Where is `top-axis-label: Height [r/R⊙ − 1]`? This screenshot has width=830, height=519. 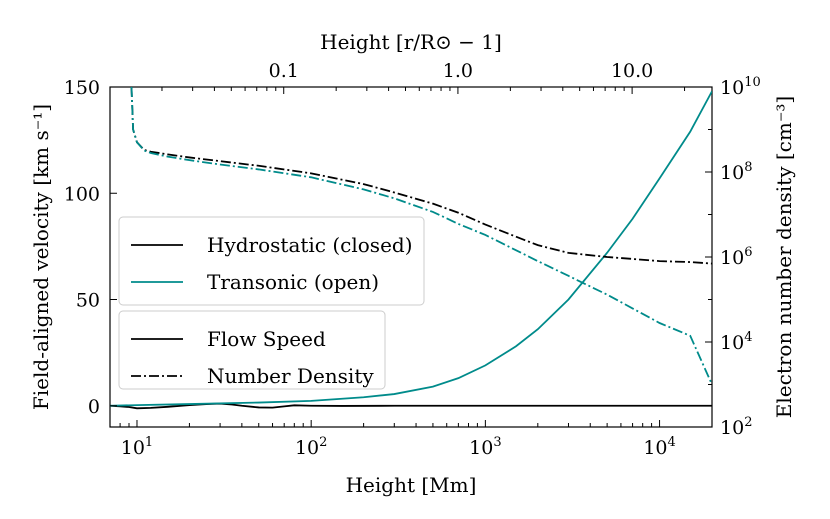 top-axis-label: Height [r/R⊙ − 1] is located at coordinates (411, 42).